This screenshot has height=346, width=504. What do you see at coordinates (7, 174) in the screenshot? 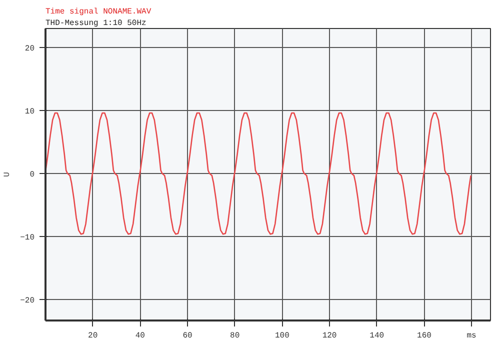
I see `y-axis-title: U` at bounding box center [7, 174].